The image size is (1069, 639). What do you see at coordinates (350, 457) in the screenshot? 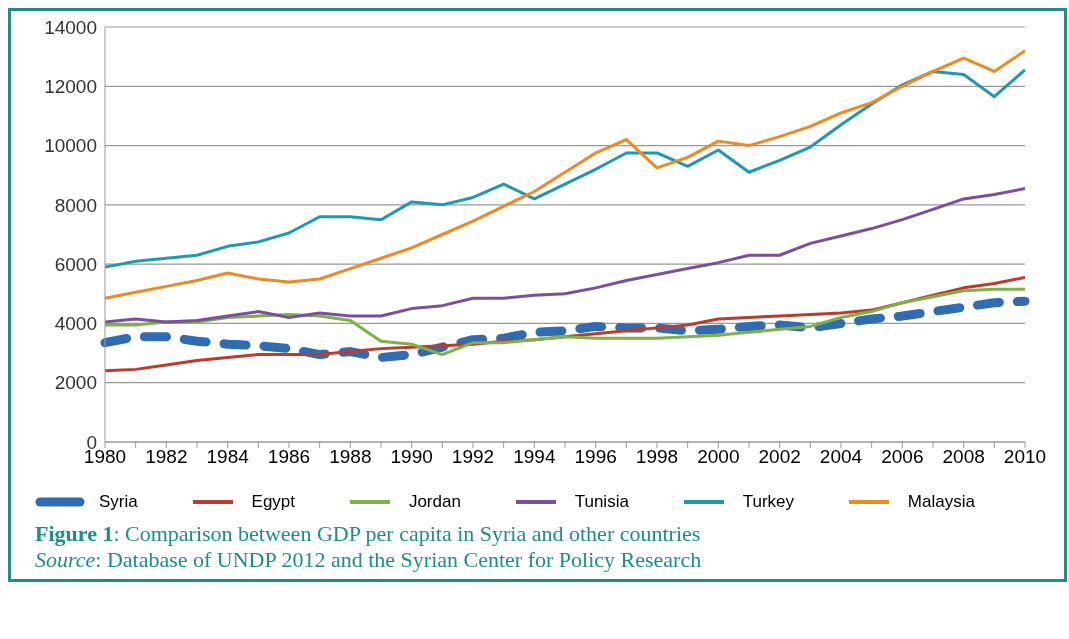
I see `x-tick-label: 1988` at bounding box center [350, 457].